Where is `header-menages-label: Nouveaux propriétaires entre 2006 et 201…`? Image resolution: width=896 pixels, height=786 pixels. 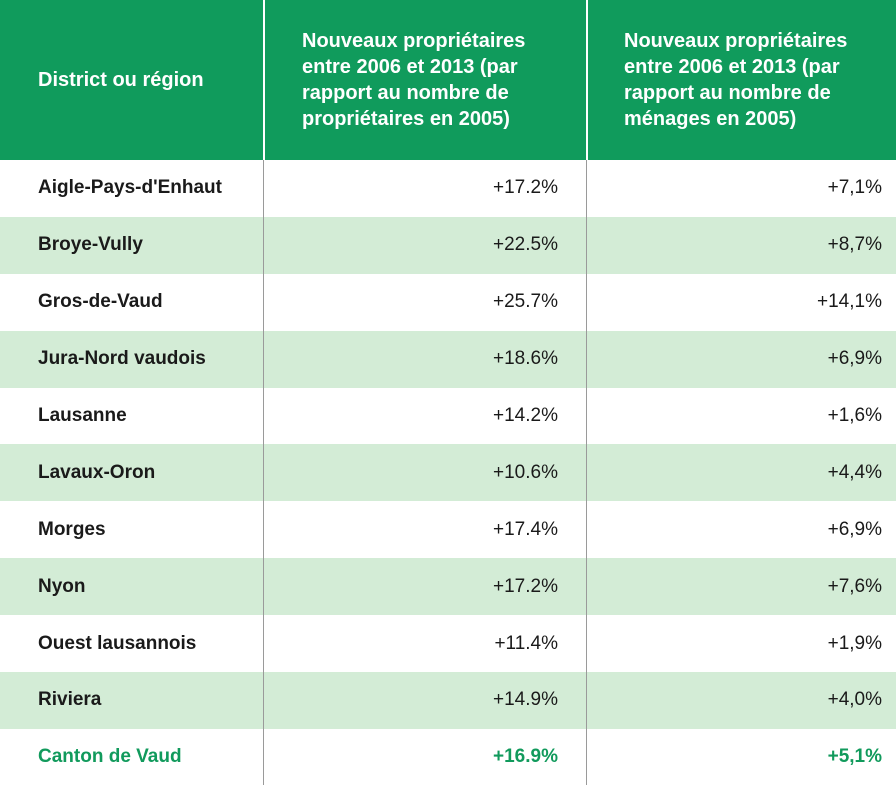
header-menages-label: Nouveaux propriétaires entre 2006 et 201… is located at coordinates (736, 80).